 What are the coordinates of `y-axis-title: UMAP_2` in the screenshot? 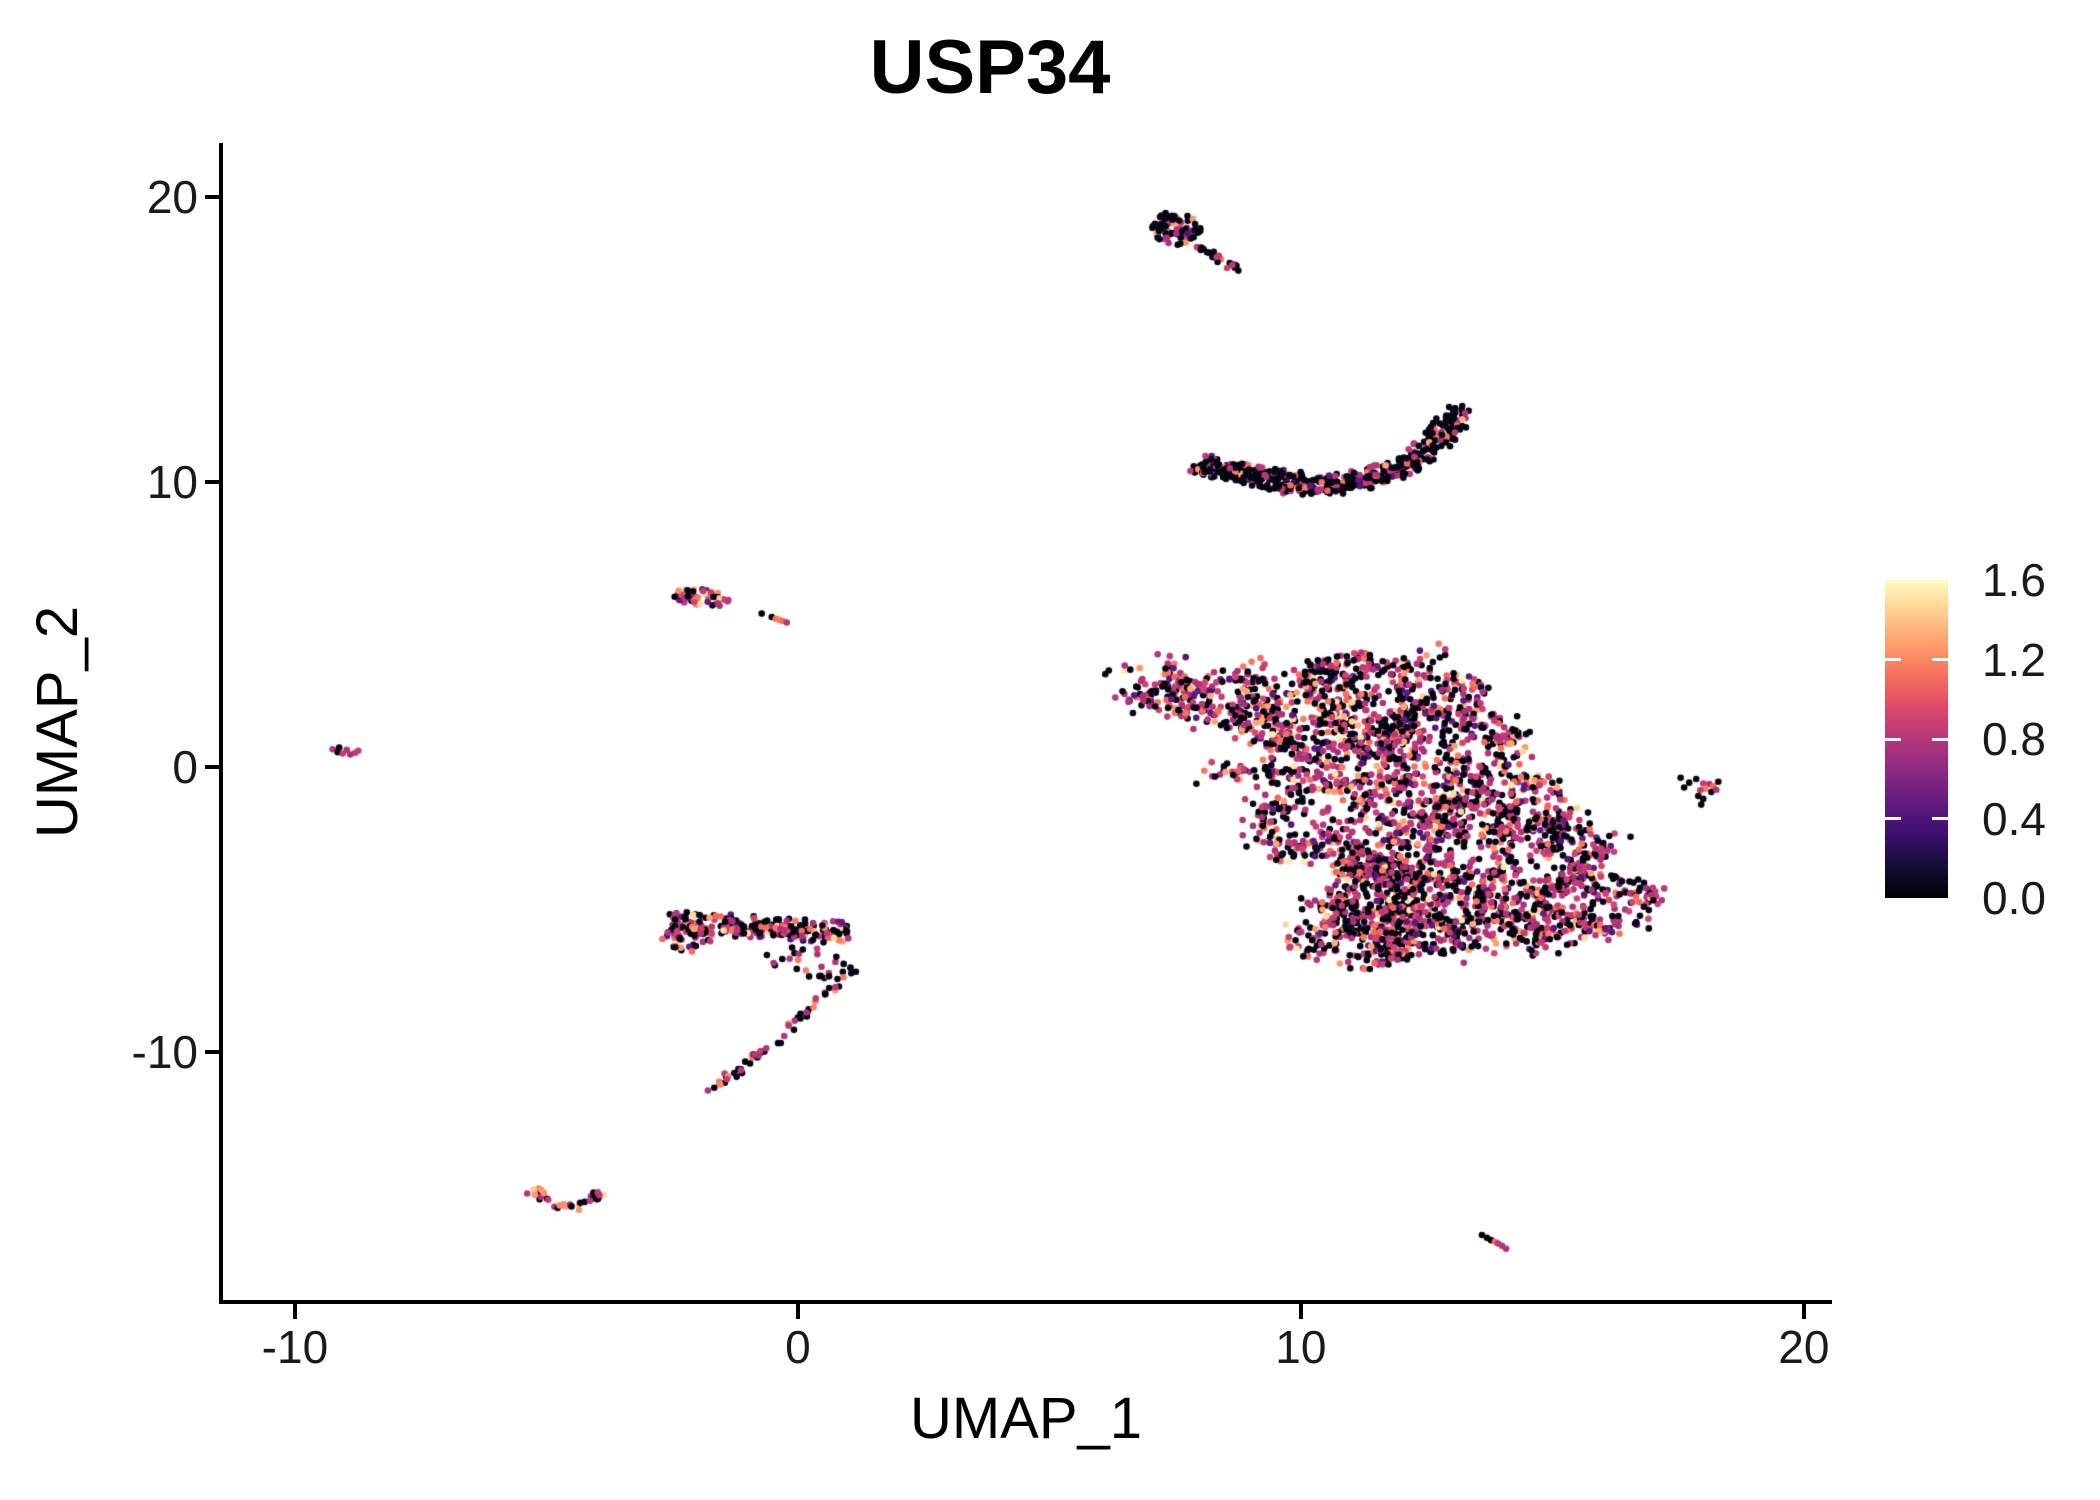 It's located at (57, 722).